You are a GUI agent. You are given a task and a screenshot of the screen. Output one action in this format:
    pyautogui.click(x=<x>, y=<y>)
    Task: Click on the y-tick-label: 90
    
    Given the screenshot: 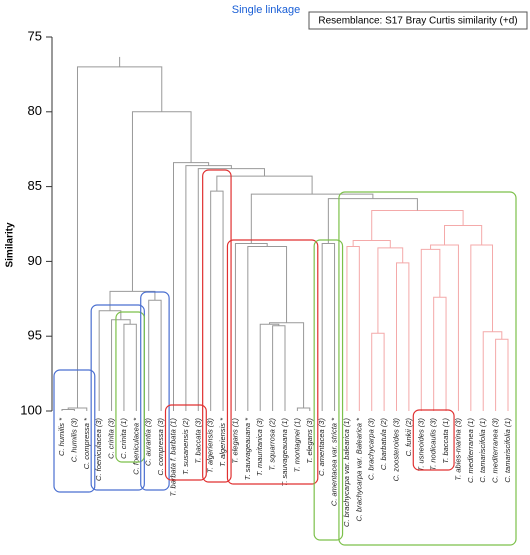 What is the action you would take?
    pyautogui.click(x=35, y=260)
    